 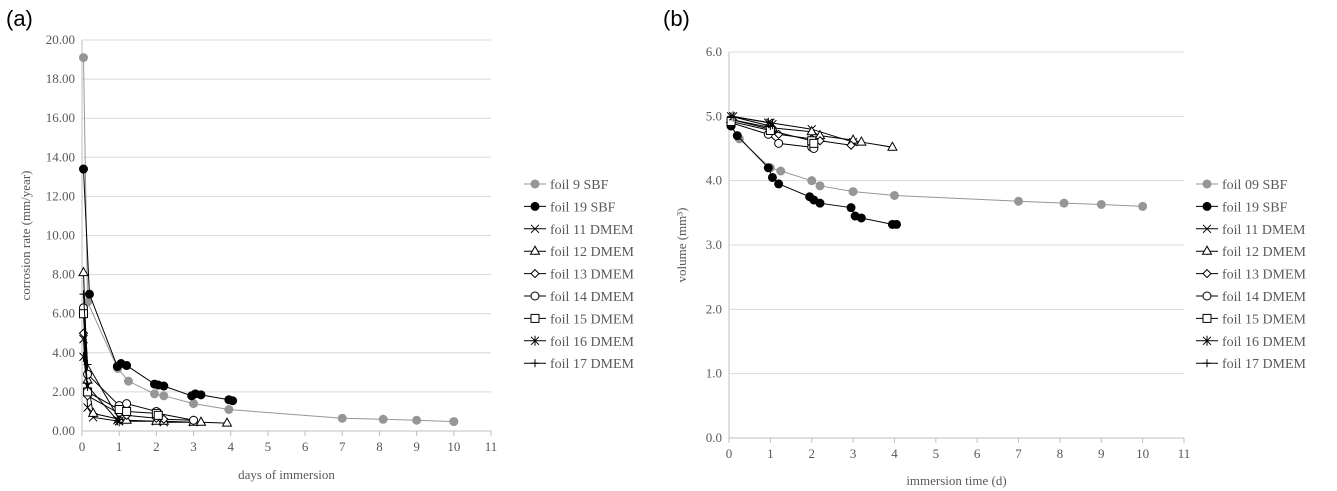 What do you see at coordinates (977, 453) in the screenshot?
I see `x-tick-label: 6` at bounding box center [977, 453].